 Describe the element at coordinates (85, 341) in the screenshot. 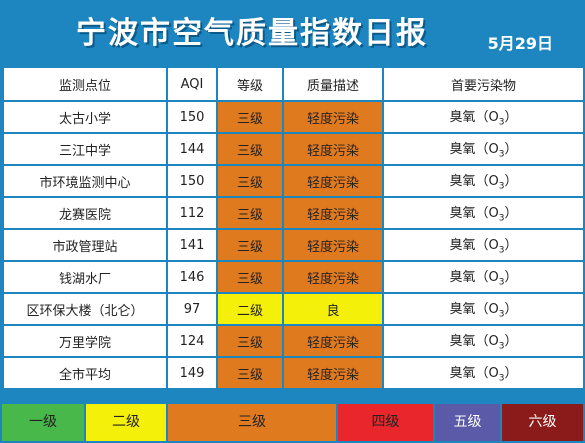

I see `site-name: 万里学院` at that location.